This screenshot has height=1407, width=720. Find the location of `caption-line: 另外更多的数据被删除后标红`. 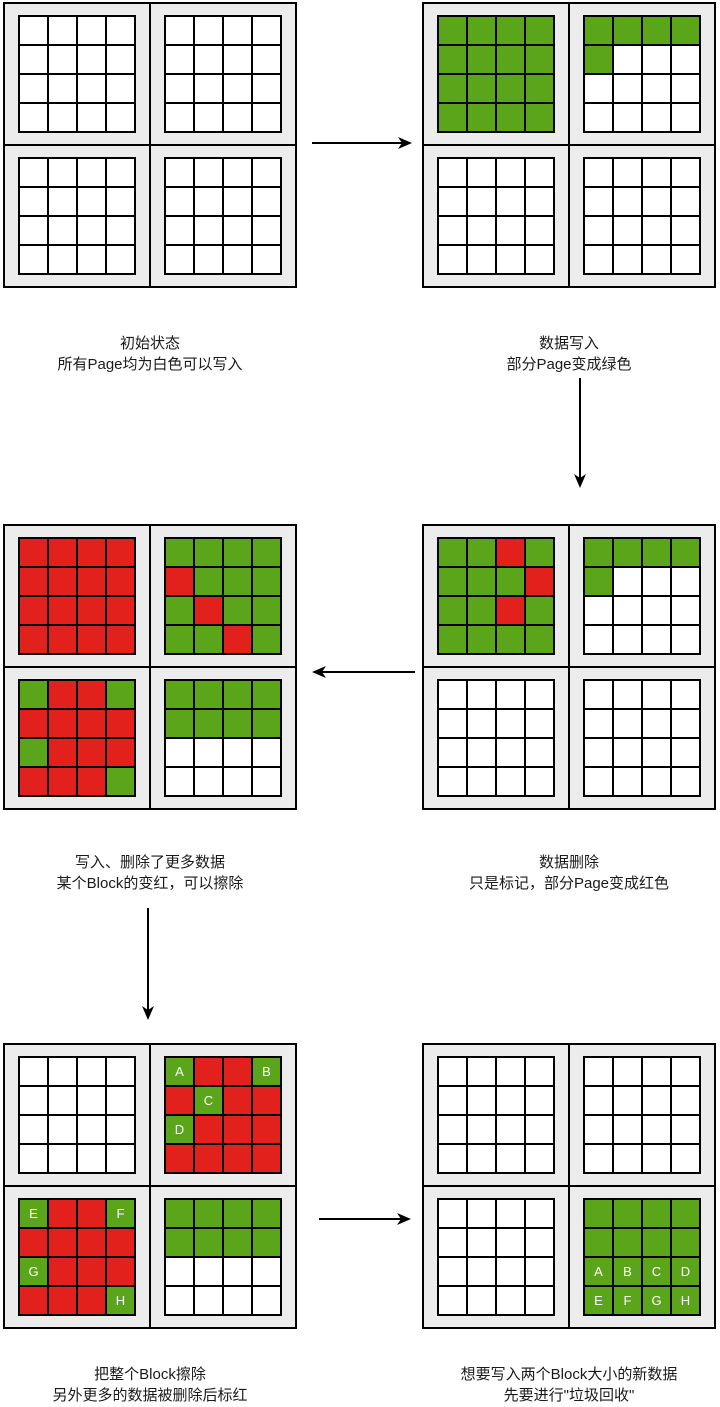

caption-line: 另外更多的数据被删除后标红 is located at coordinates (150, 1395).